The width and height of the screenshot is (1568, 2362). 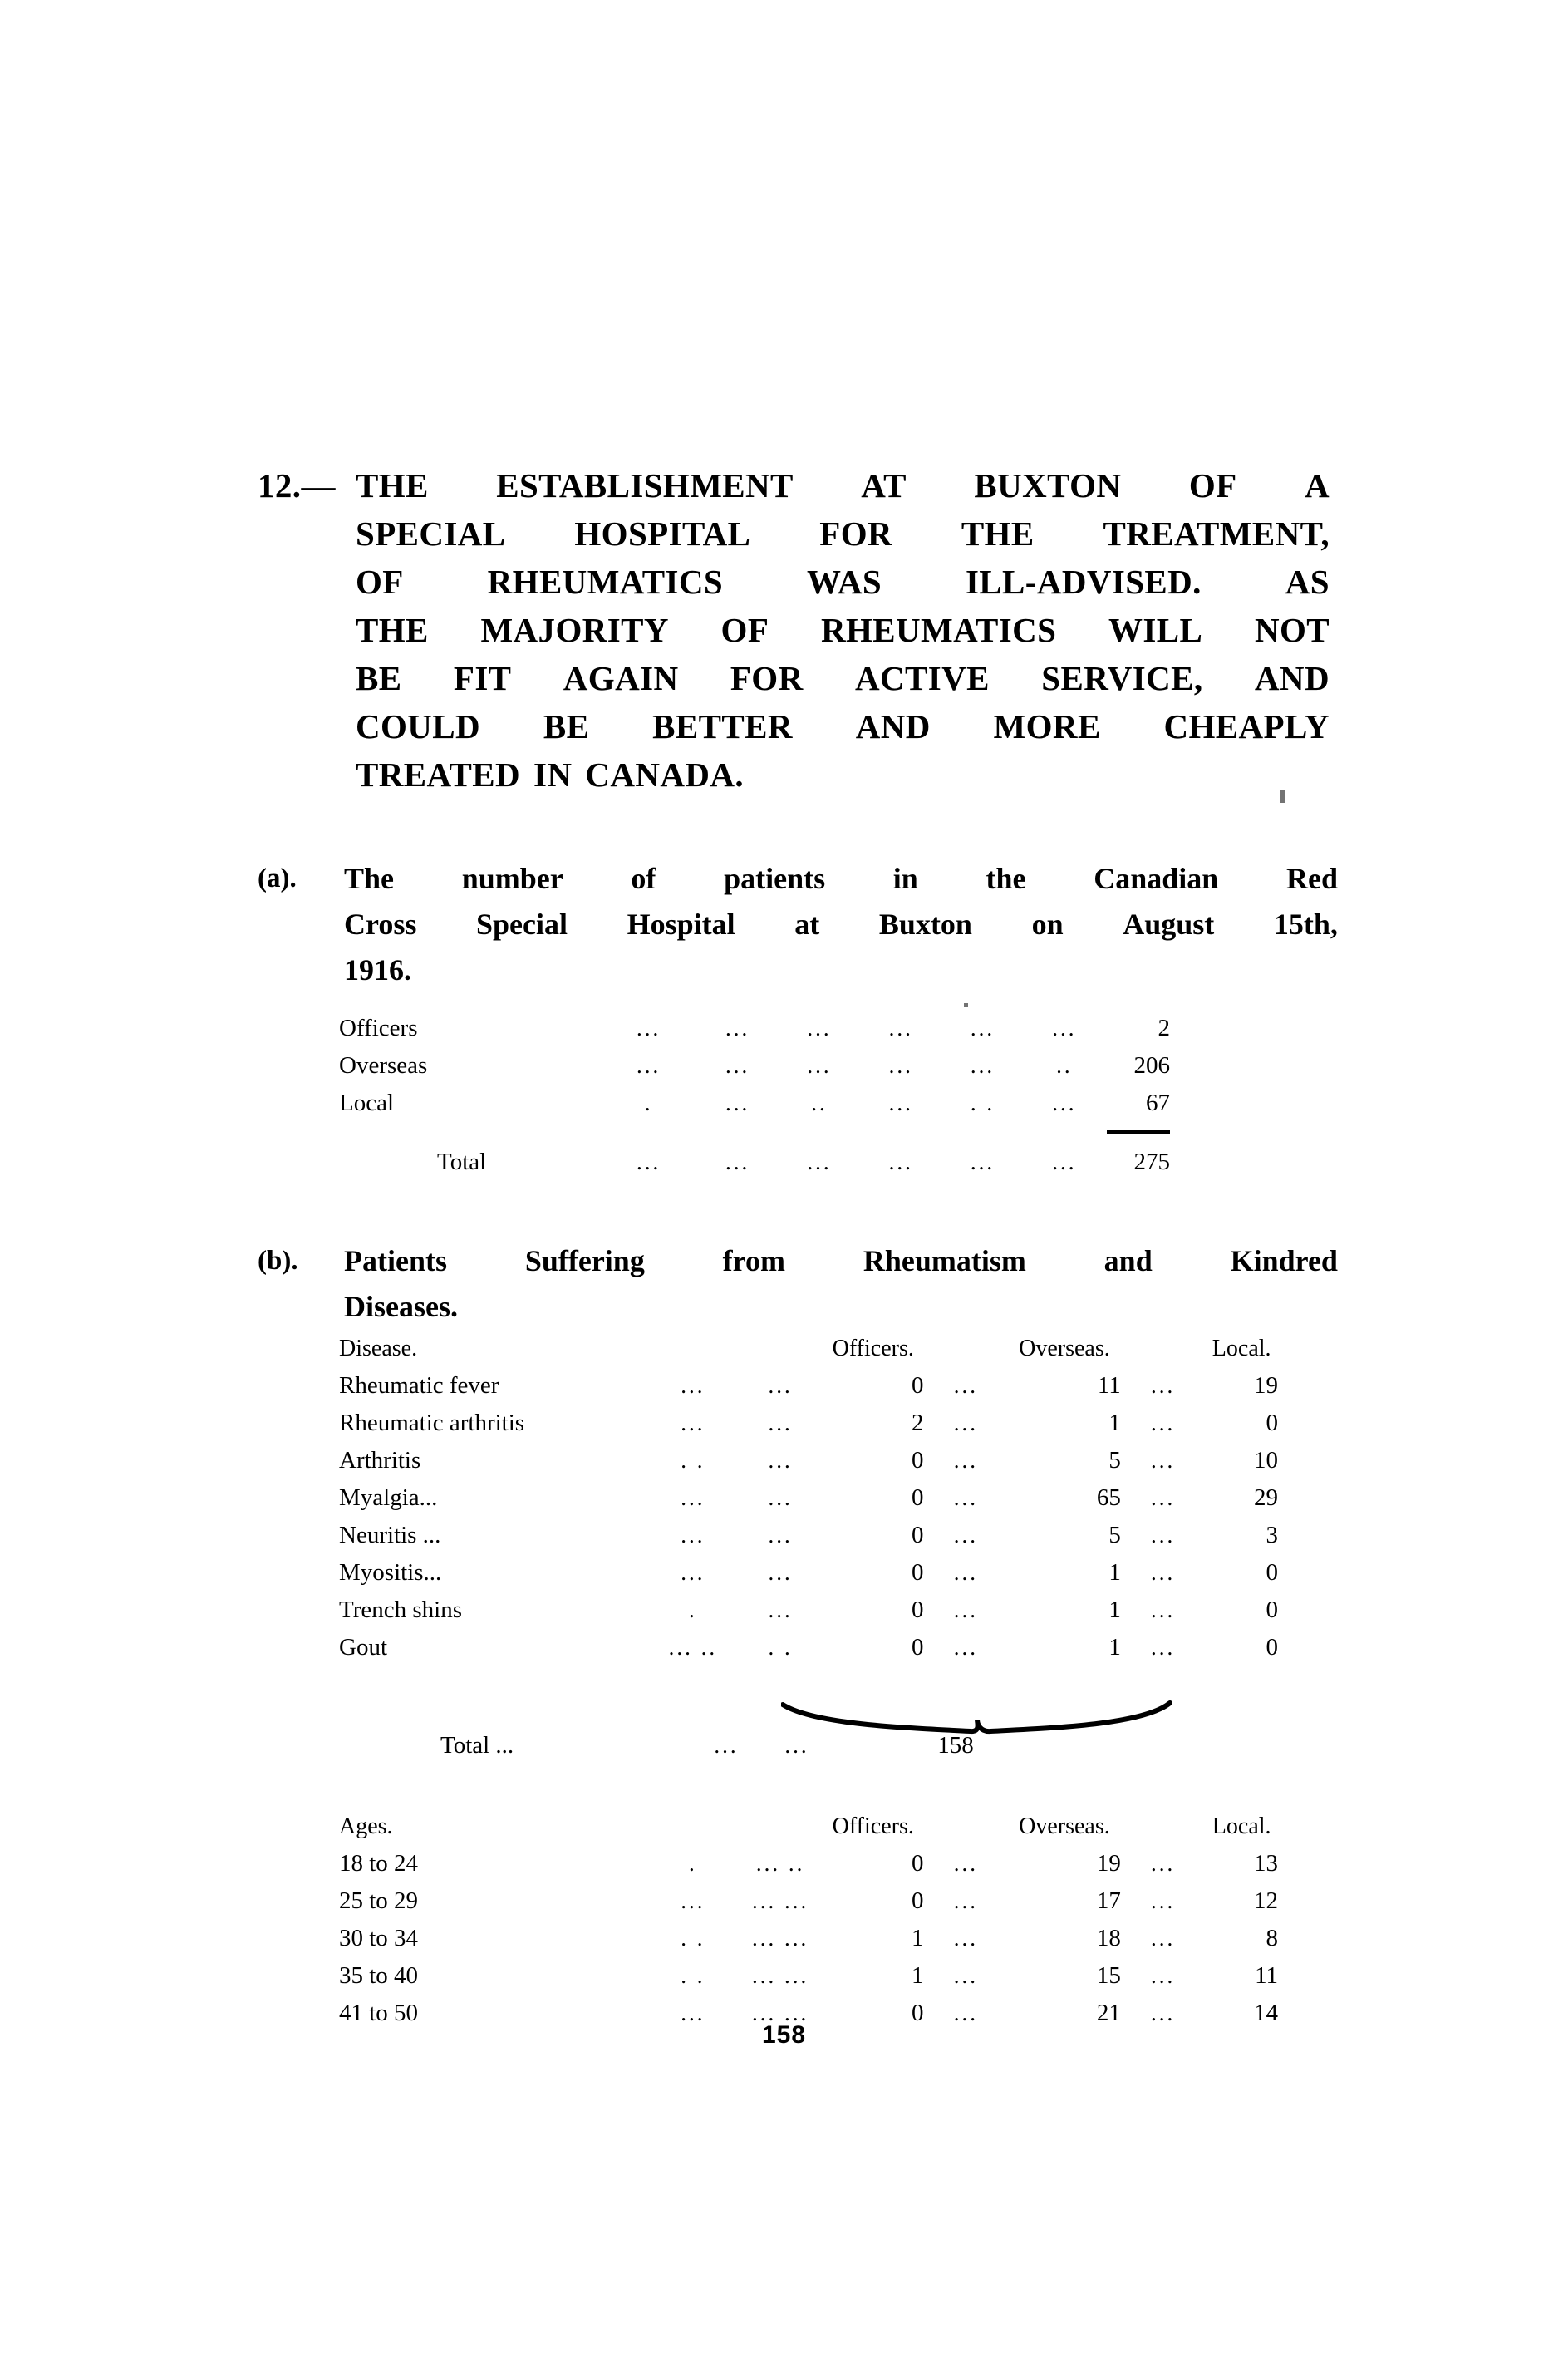 I want to click on table-row: Myositis... ... ... 0 ... 1 ... 0, so click(x=808, y=1573).